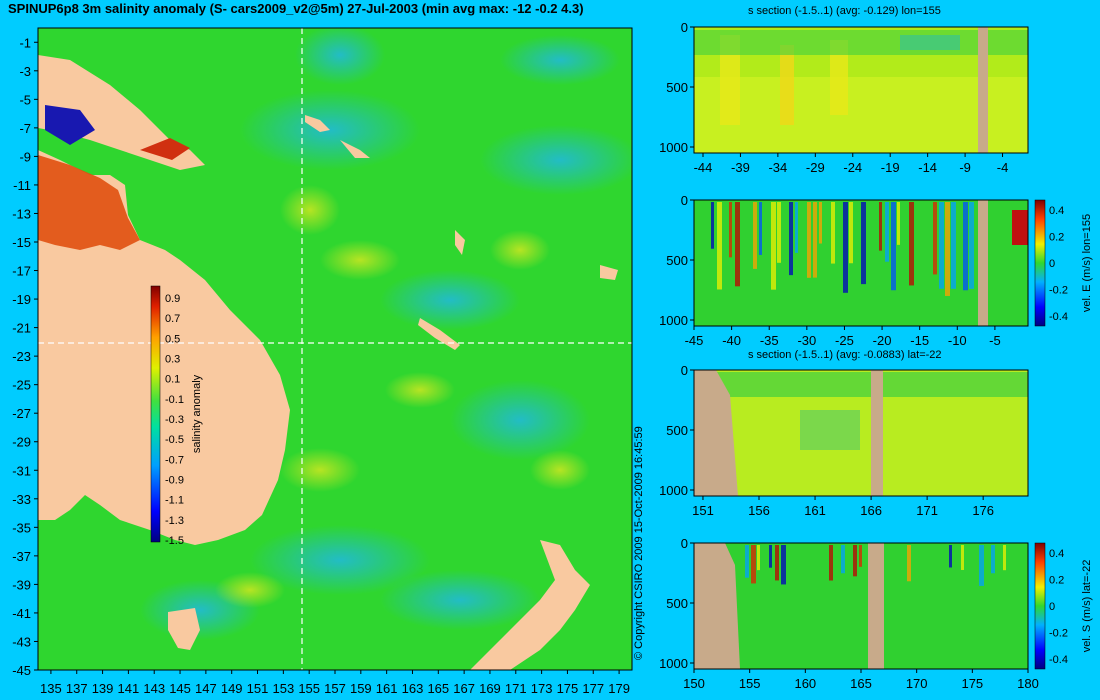  I want to click on map-x-tick-label: 169, so click(490, 688).